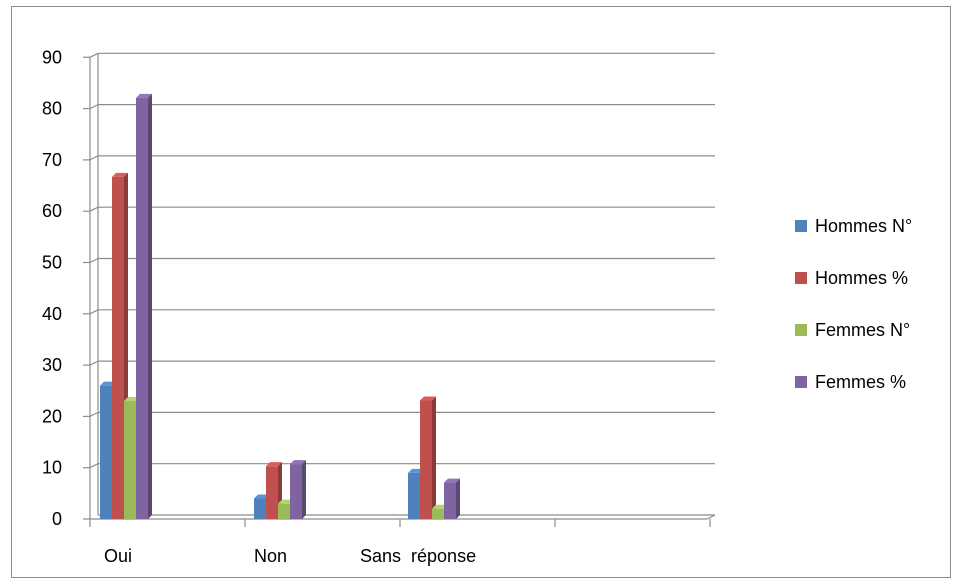 The height and width of the screenshot is (583, 956). What do you see at coordinates (52, 416) in the screenshot?
I see `y-tick-label: 20` at bounding box center [52, 416].